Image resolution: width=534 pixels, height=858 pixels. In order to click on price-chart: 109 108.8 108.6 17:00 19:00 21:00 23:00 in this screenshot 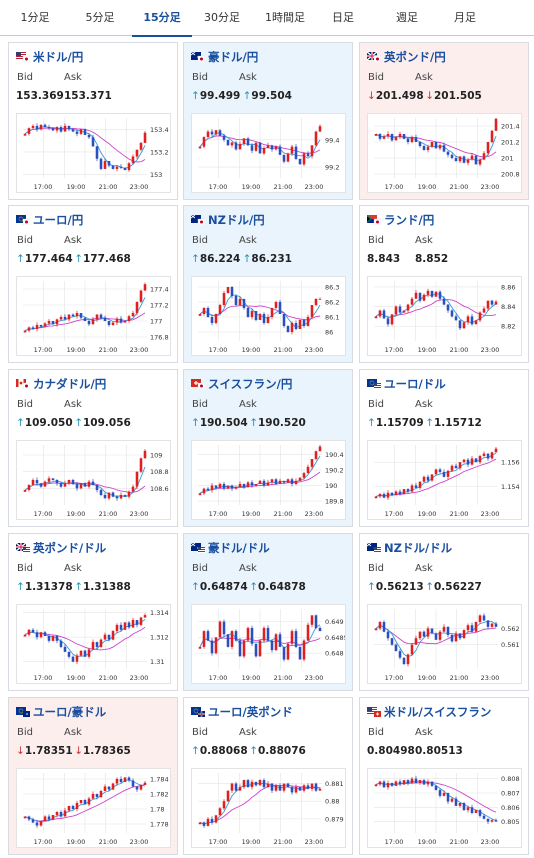, I will do `click(93, 480)`.